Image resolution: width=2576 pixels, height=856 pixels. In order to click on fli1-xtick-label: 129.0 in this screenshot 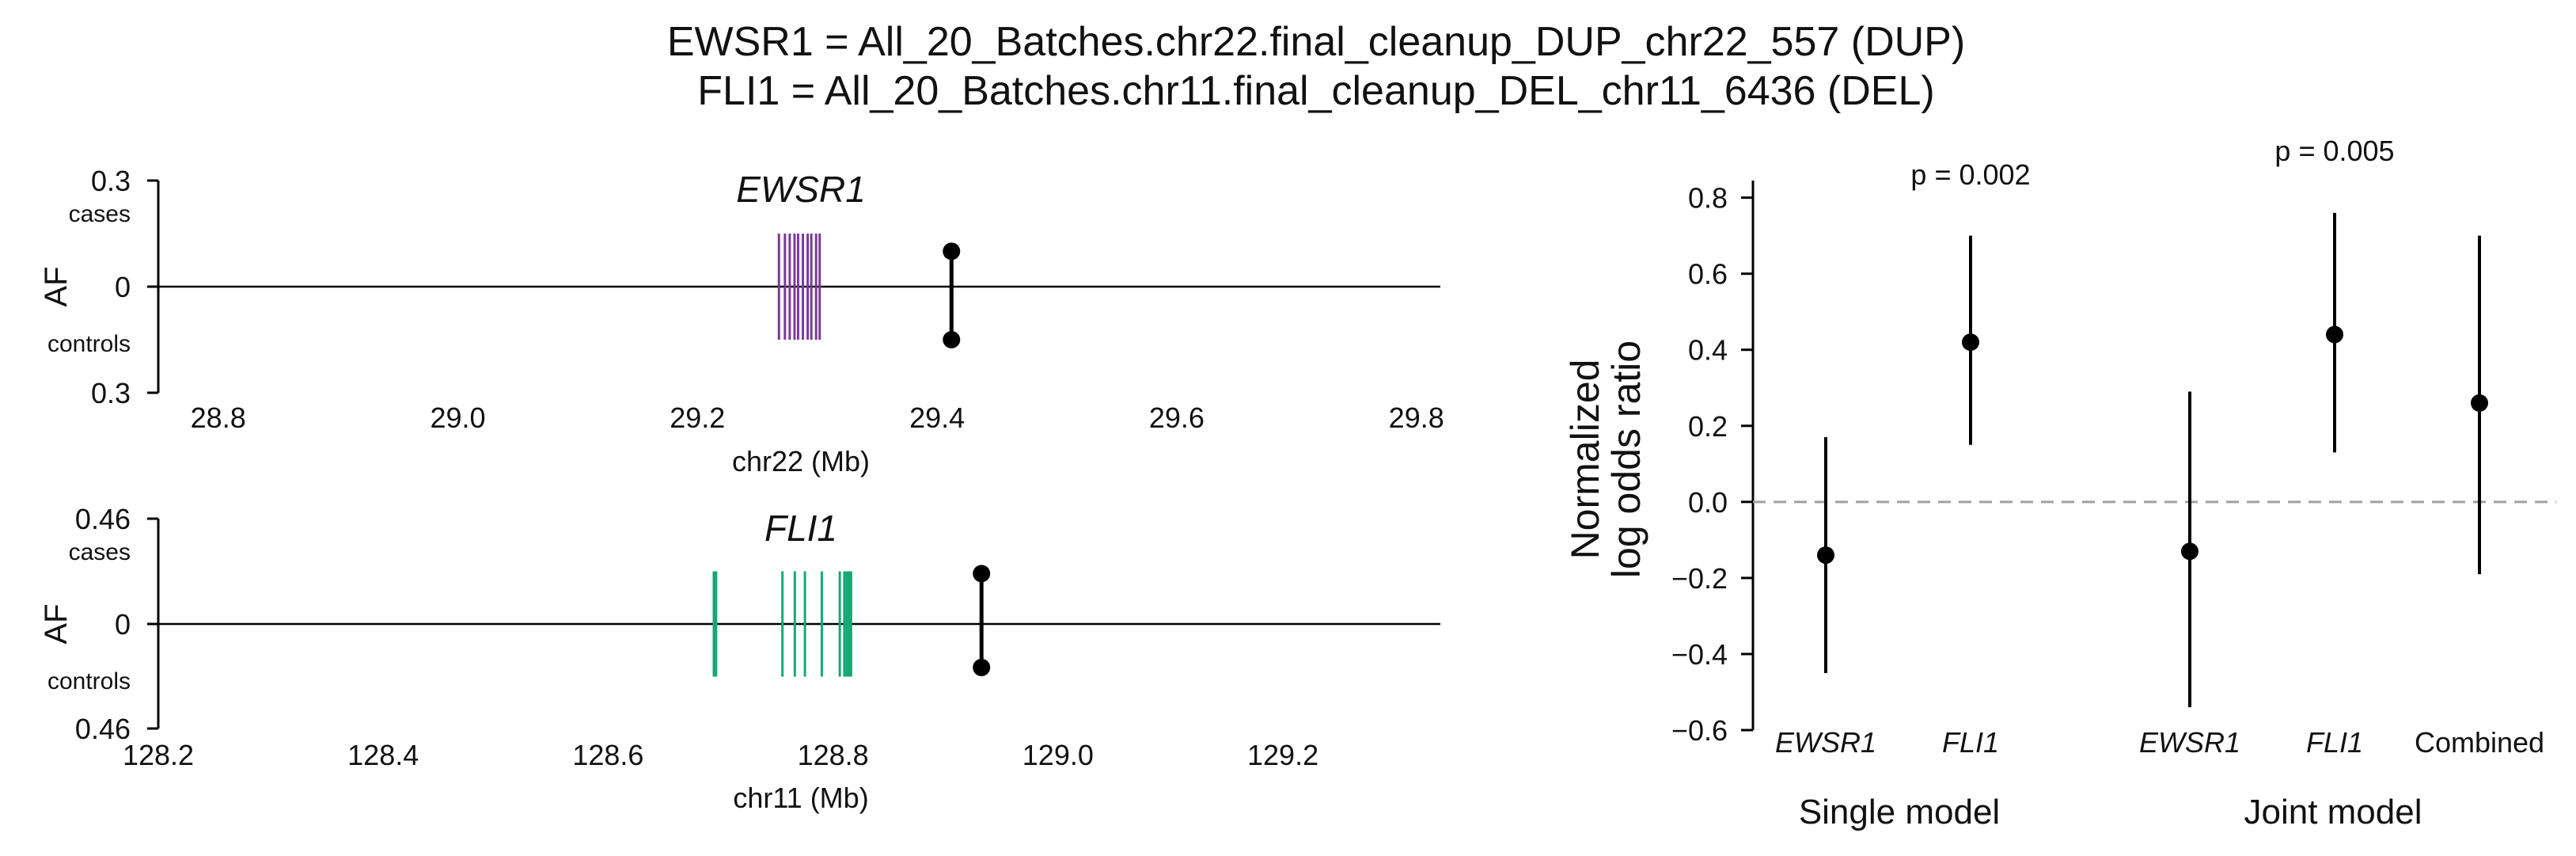, I will do `click(1058, 755)`.